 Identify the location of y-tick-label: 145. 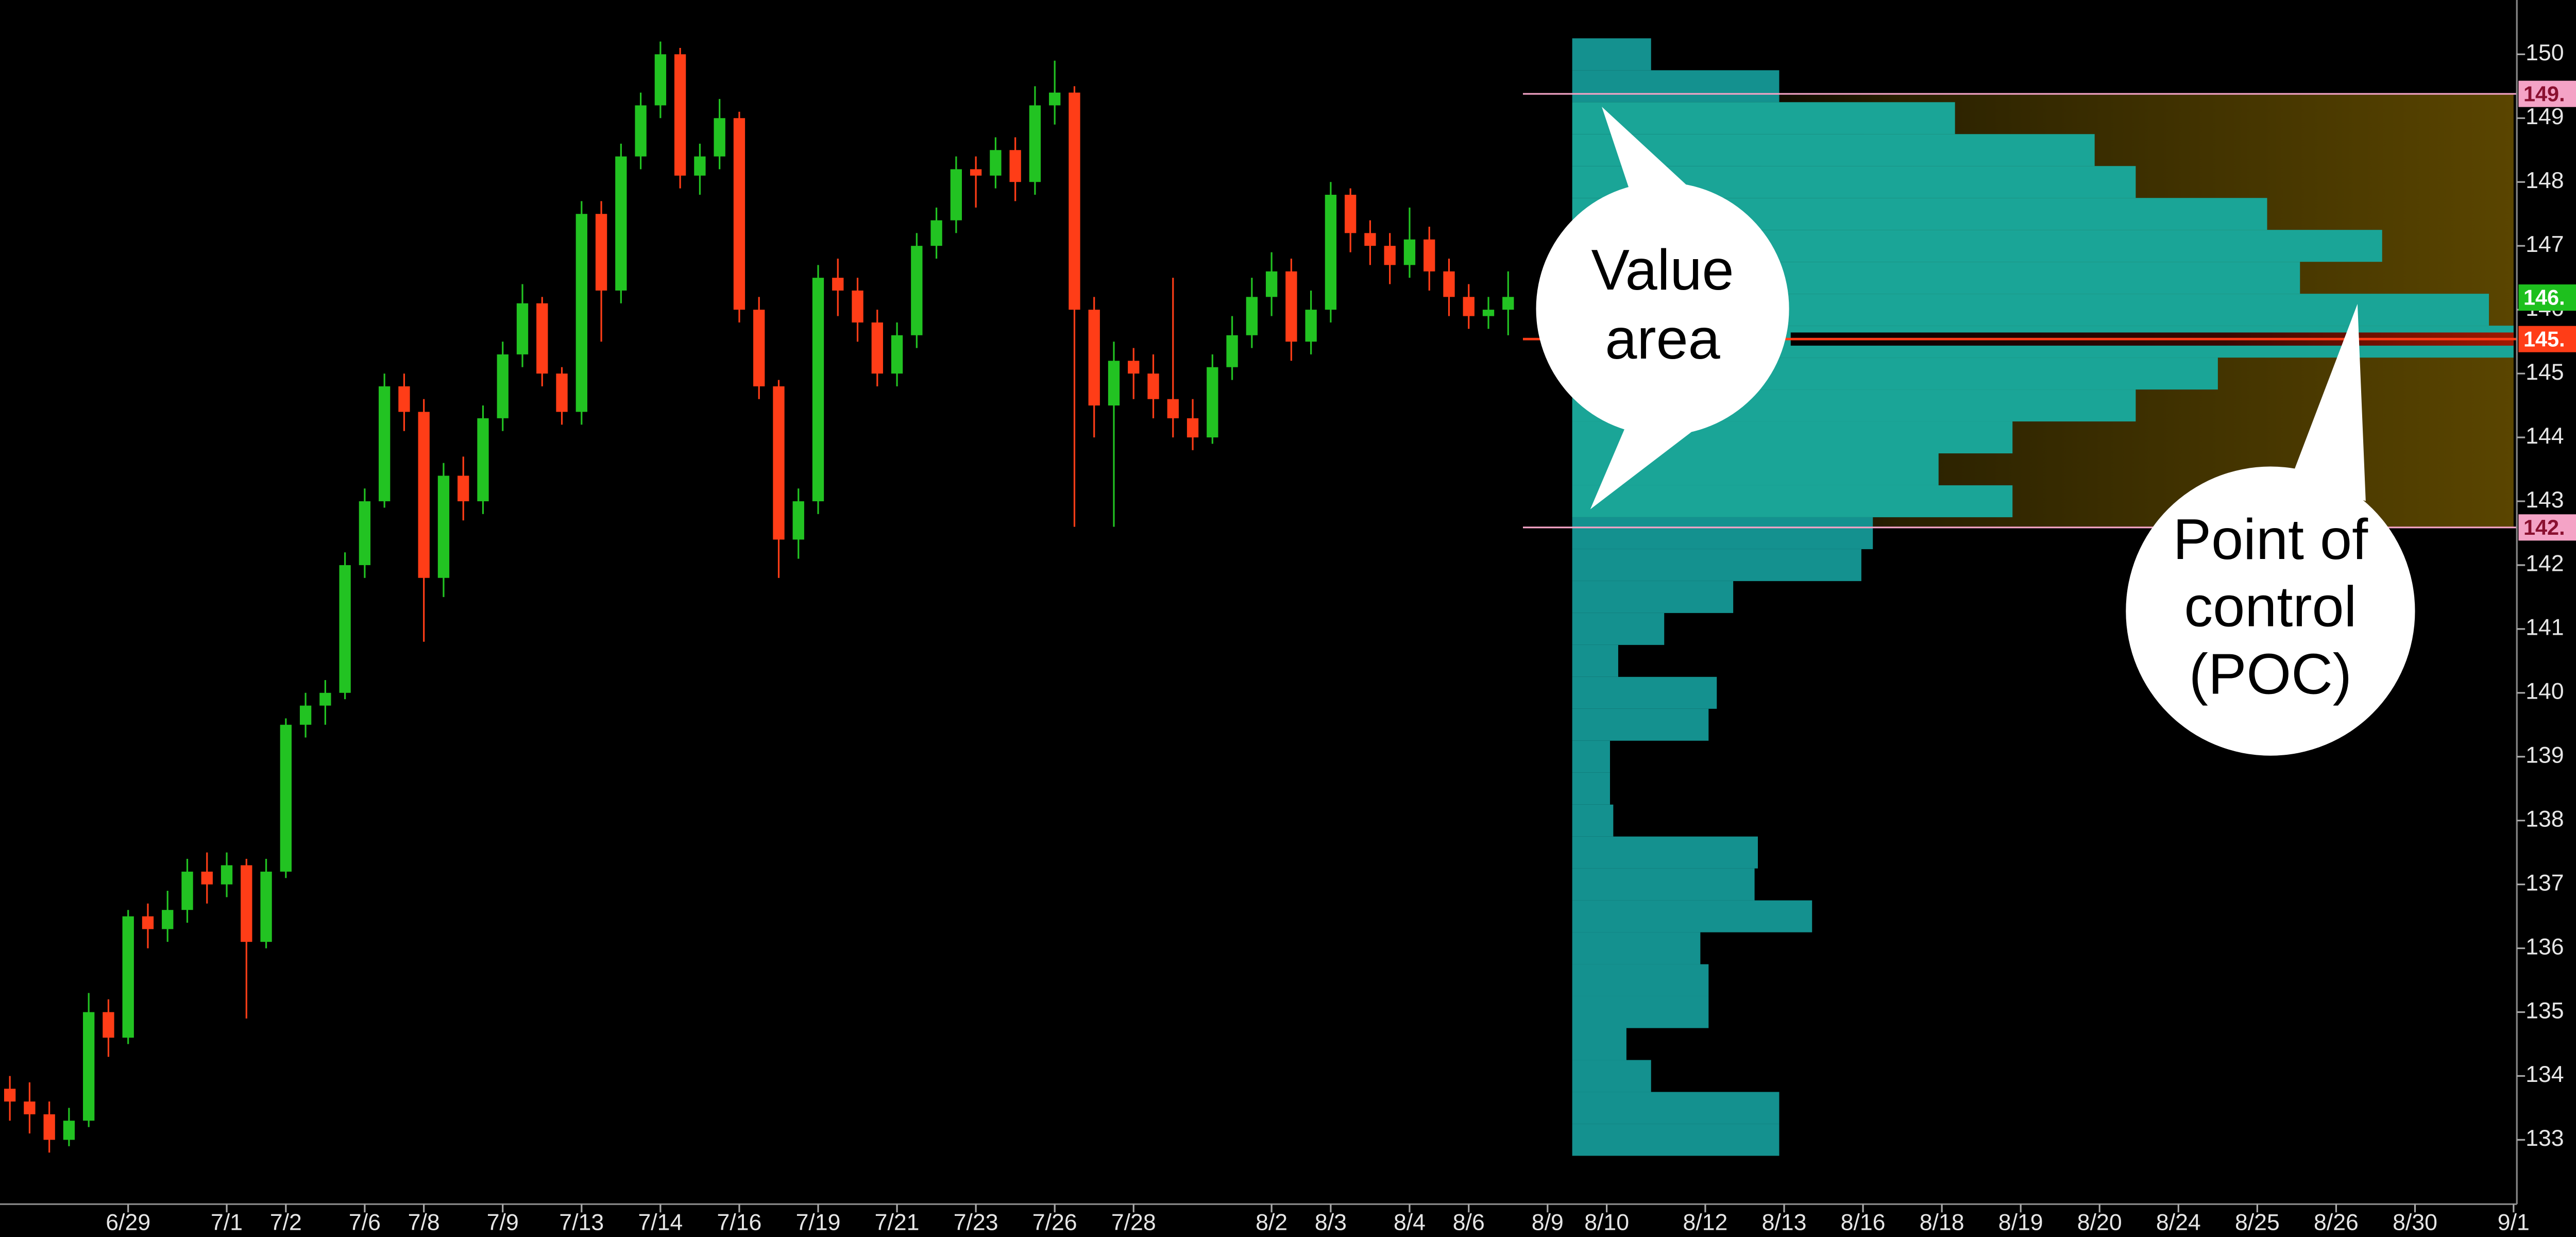
(2545, 372).